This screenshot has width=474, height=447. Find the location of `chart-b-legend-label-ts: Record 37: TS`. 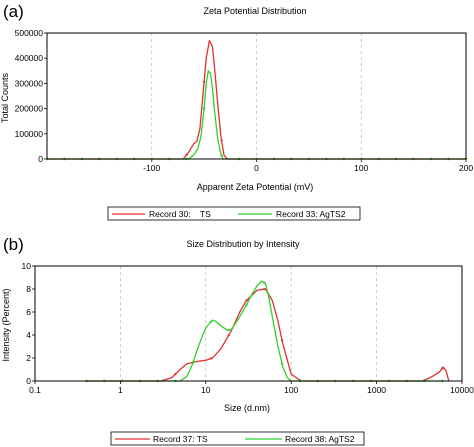

chart-b-legend-label-ts: Record 37: TS is located at coordinates (180, 439).